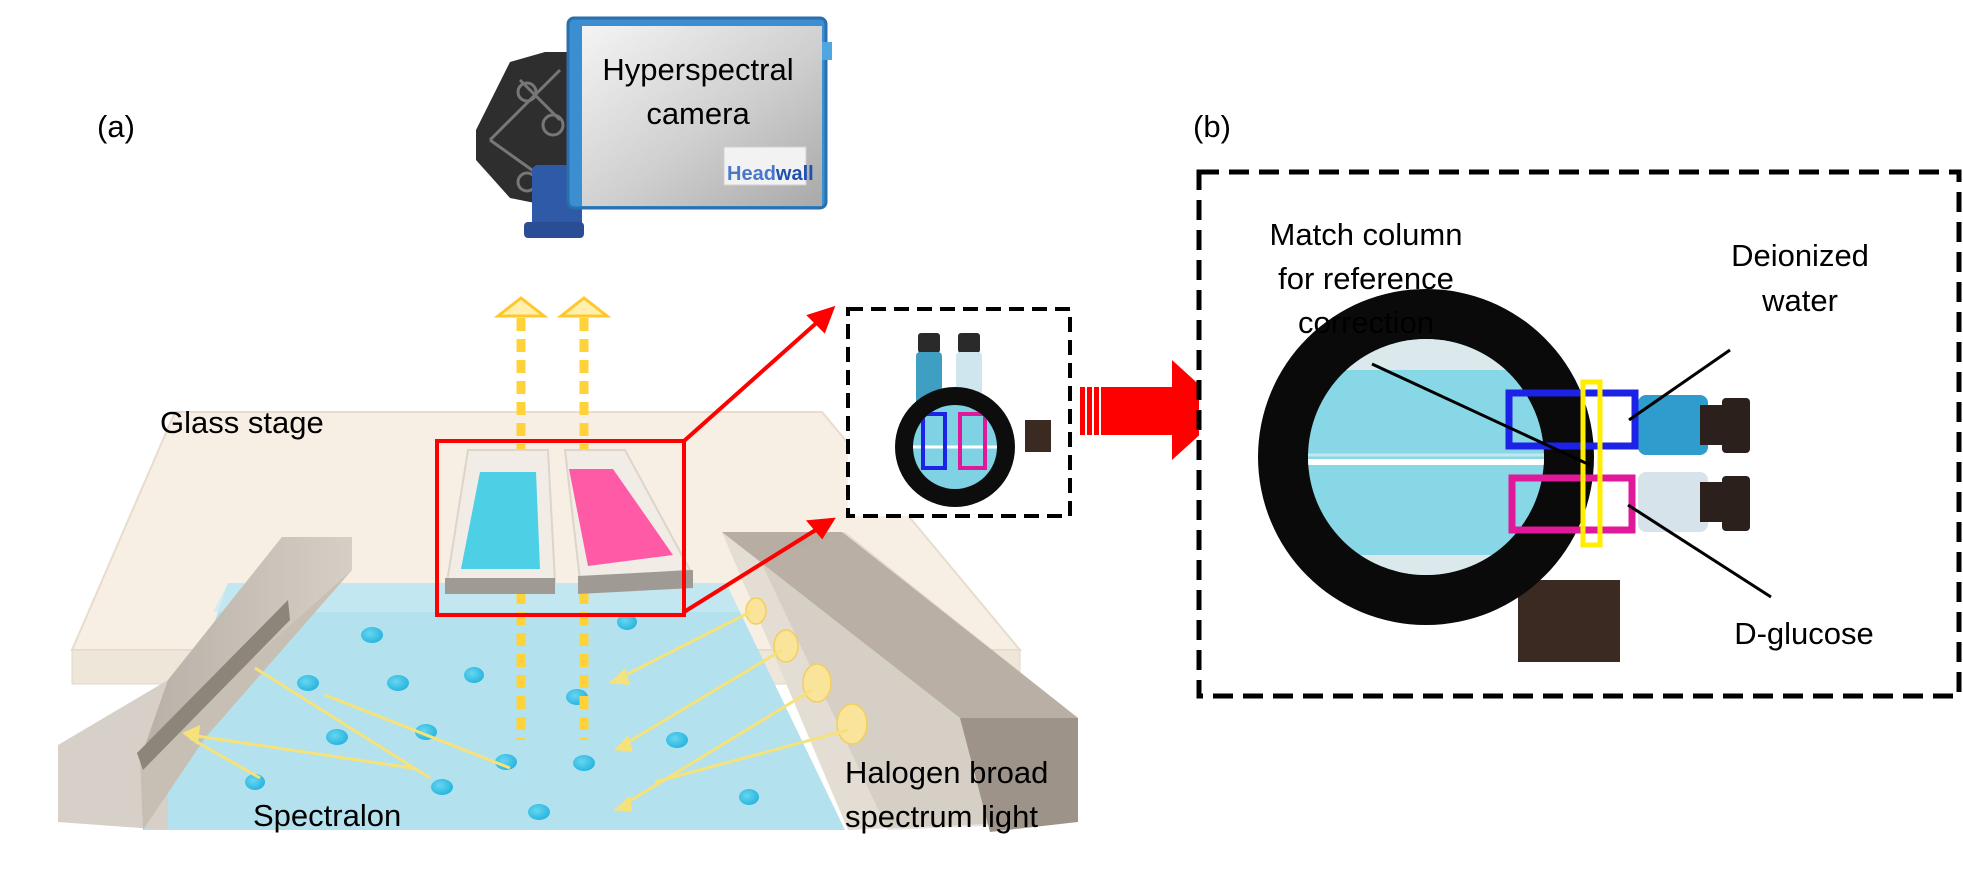 The width and height of the screenshot is (1963, 886). Describe the element at coordinates (560, 528) in the screenshot. I see `sample-highlight-box` at that location.